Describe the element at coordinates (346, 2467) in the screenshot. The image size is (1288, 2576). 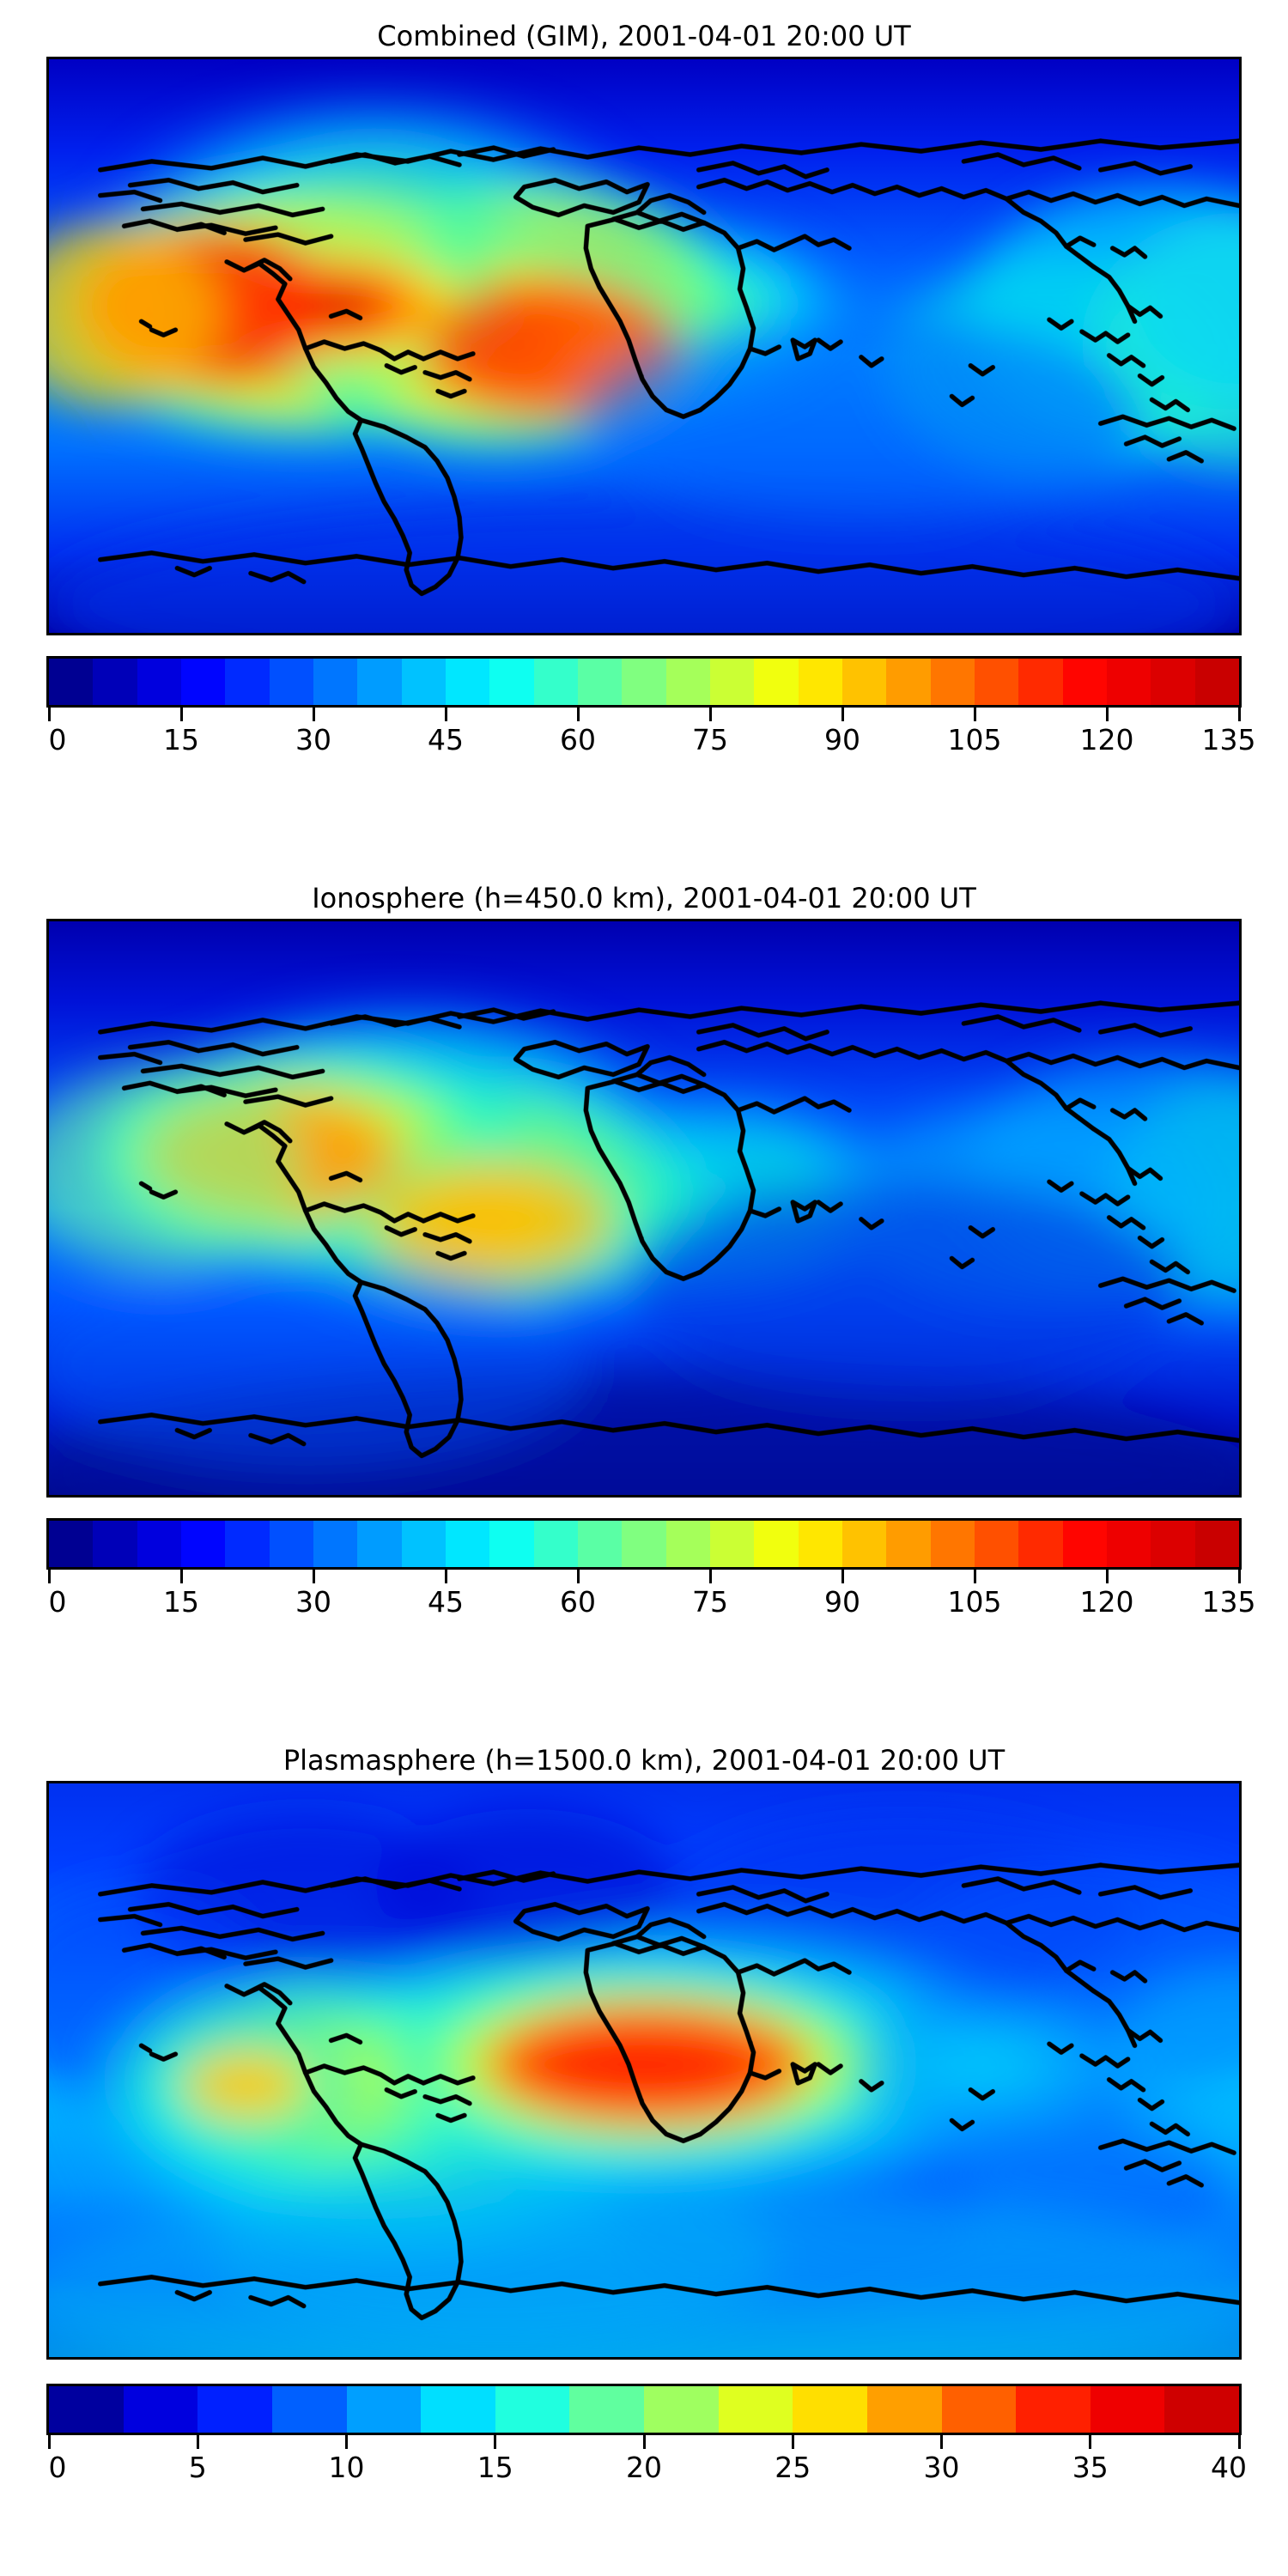
I see `colorbar-tick-label: 10` at that location.